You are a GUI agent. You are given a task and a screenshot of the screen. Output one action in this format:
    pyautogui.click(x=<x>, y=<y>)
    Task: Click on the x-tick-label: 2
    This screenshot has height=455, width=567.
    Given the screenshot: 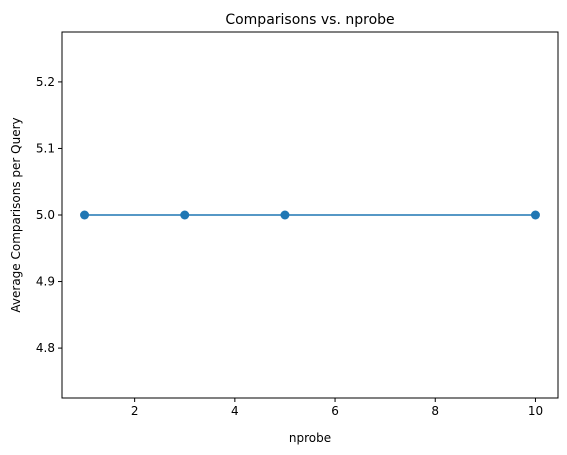 What is the action you would take?
    pyautogui.click(x=135, y=411)
    